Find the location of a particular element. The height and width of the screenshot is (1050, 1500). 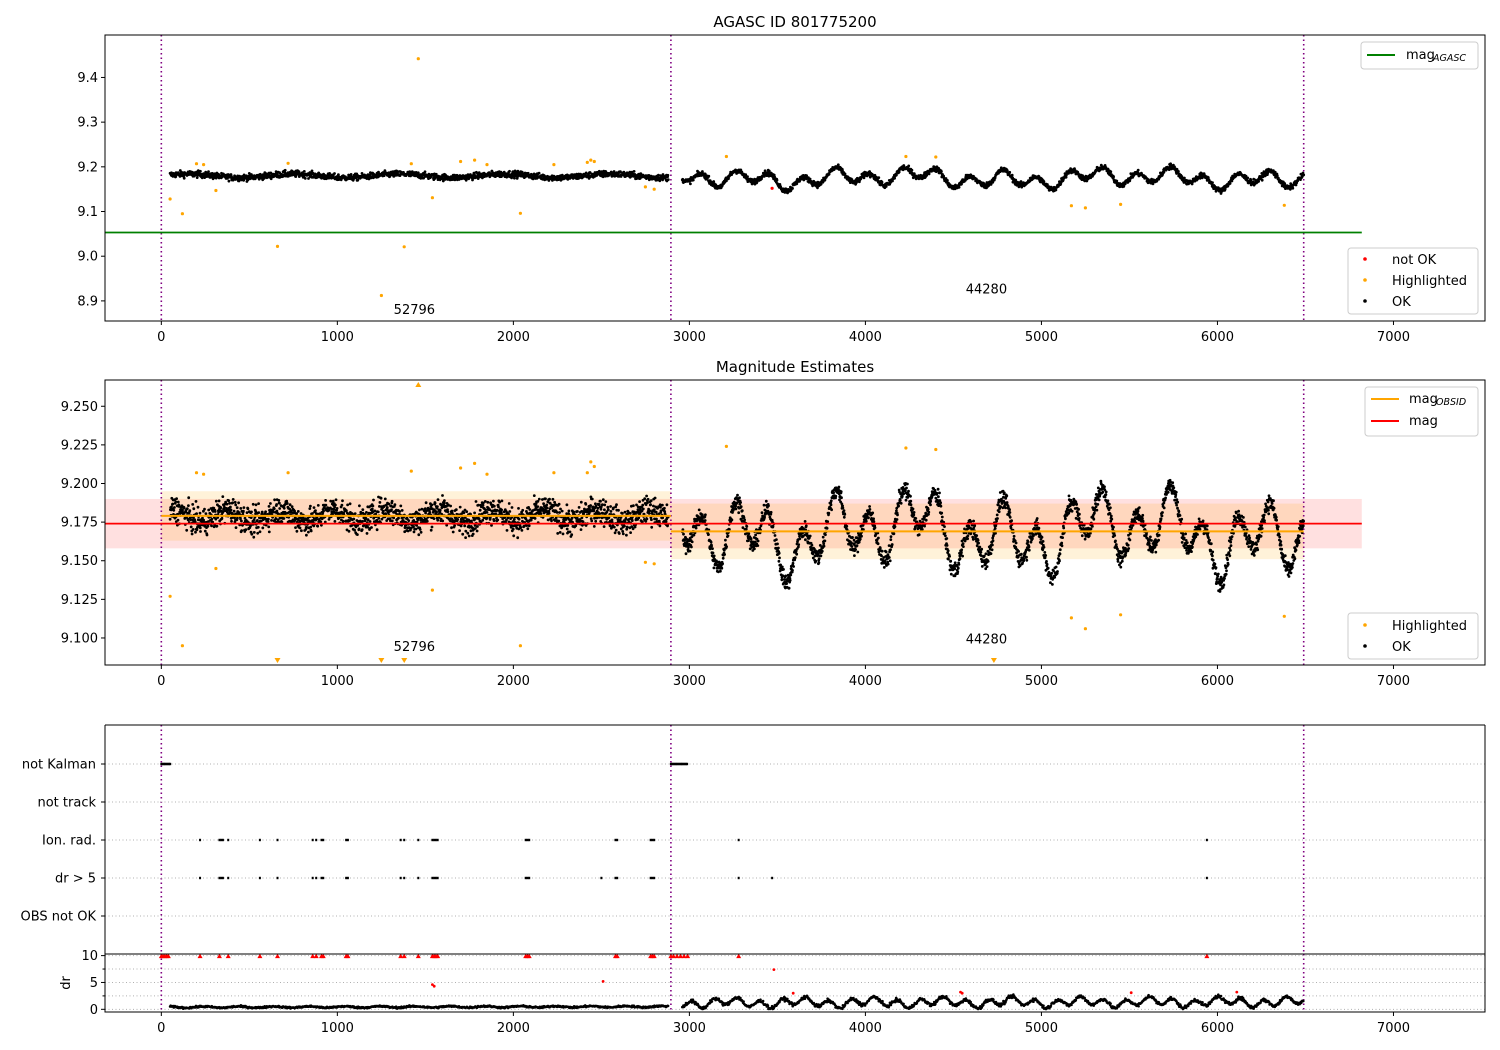

legend-bottom-box is located at coordinates (1413, 281).